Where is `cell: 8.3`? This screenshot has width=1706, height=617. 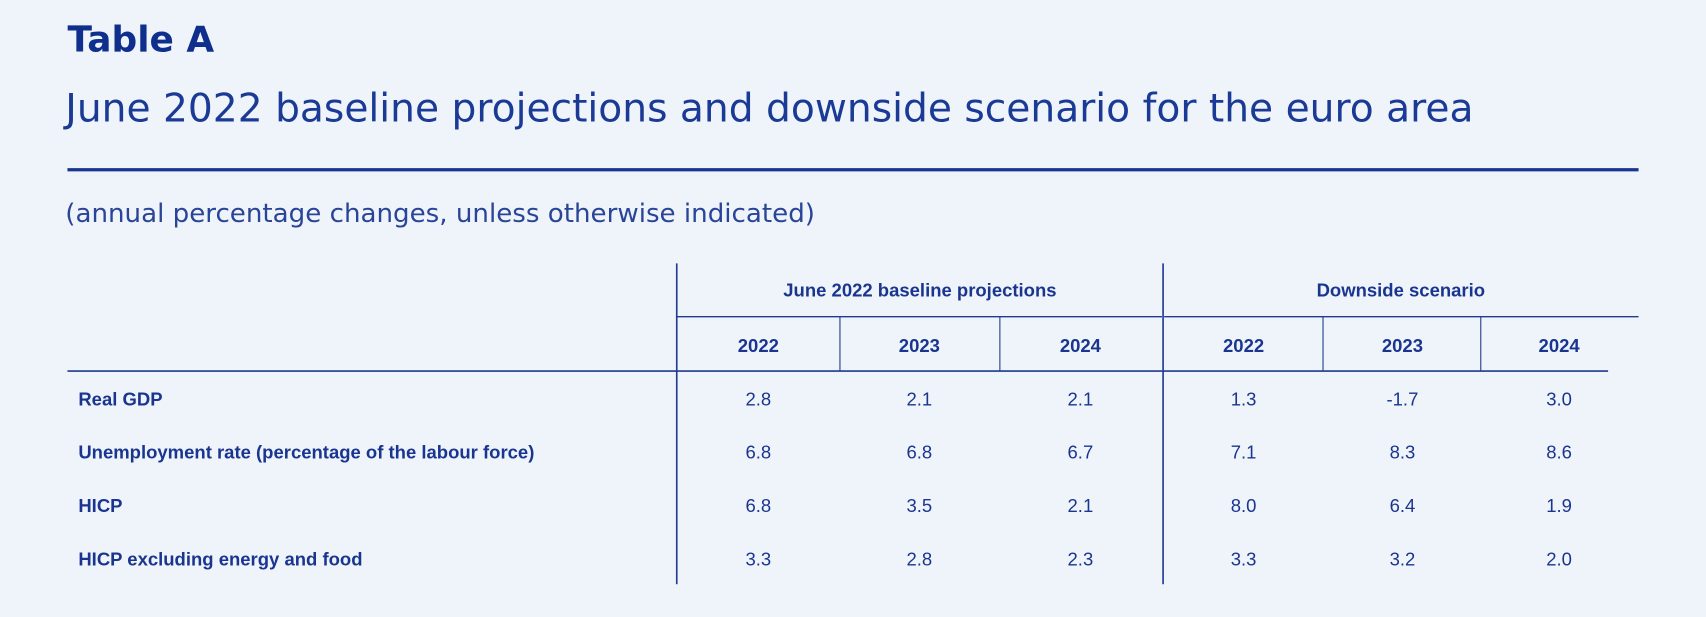 cell: 8.3 is located at coordinates (1403, 452).